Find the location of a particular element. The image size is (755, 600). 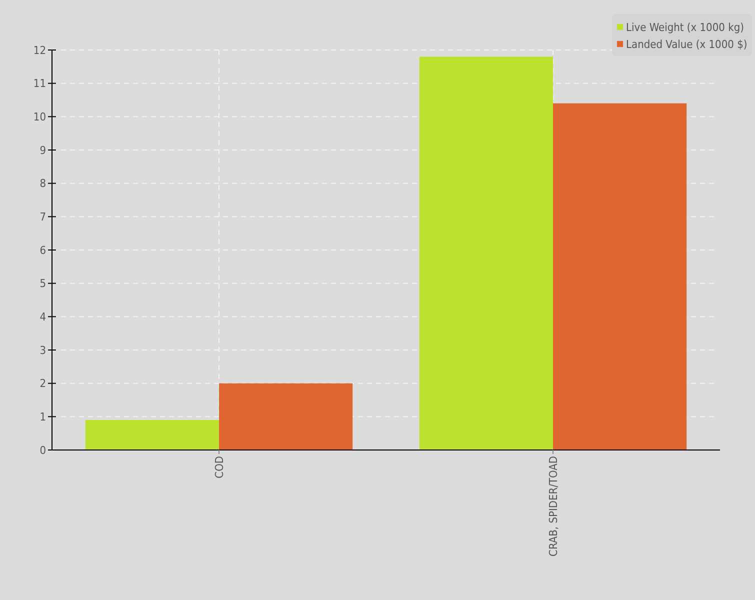

y-tick-label: 9 is located at coordinates (43, 150).